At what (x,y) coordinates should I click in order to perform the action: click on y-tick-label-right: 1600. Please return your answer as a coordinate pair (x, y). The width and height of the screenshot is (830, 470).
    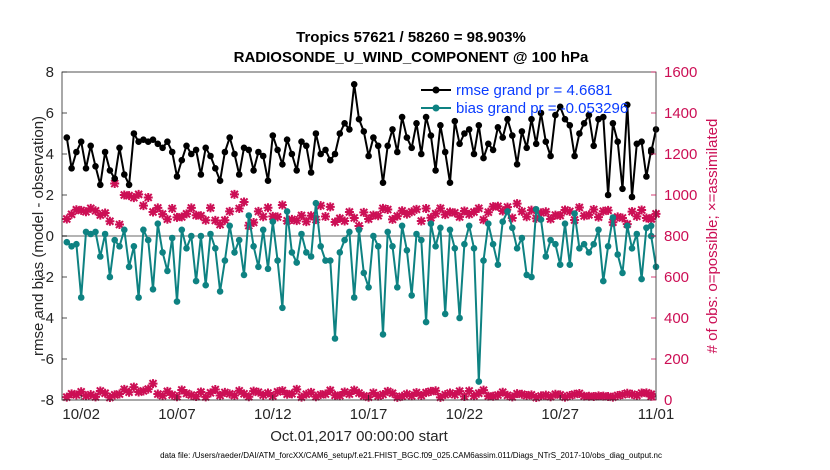
    Looking at the image, I should click on (680, 72).